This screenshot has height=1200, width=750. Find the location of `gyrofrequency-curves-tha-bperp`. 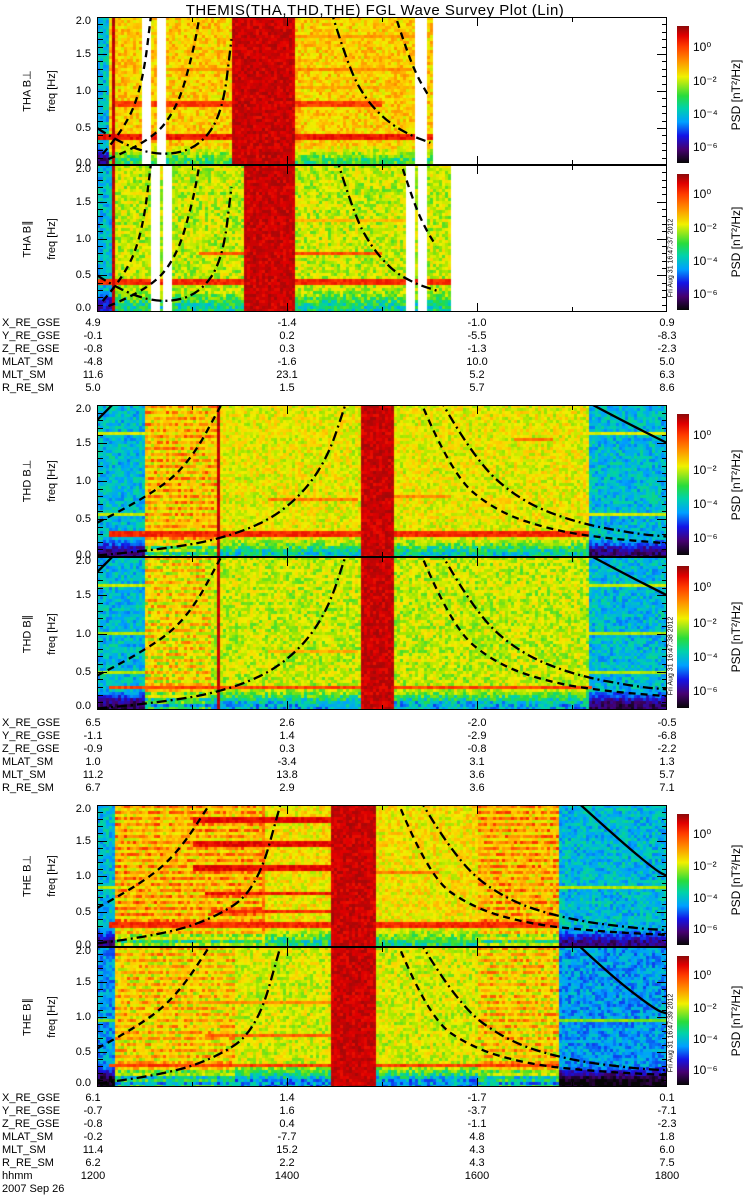

gyrofrequency-curves-tha-bperp is located at coordinates (264, 89).